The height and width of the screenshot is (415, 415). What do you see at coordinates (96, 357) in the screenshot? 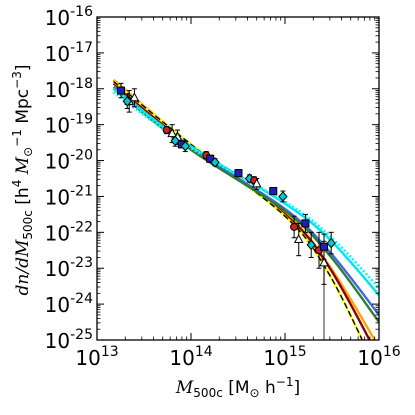
I see `x-tick-label: 1013` at bounding box center [96, 357].